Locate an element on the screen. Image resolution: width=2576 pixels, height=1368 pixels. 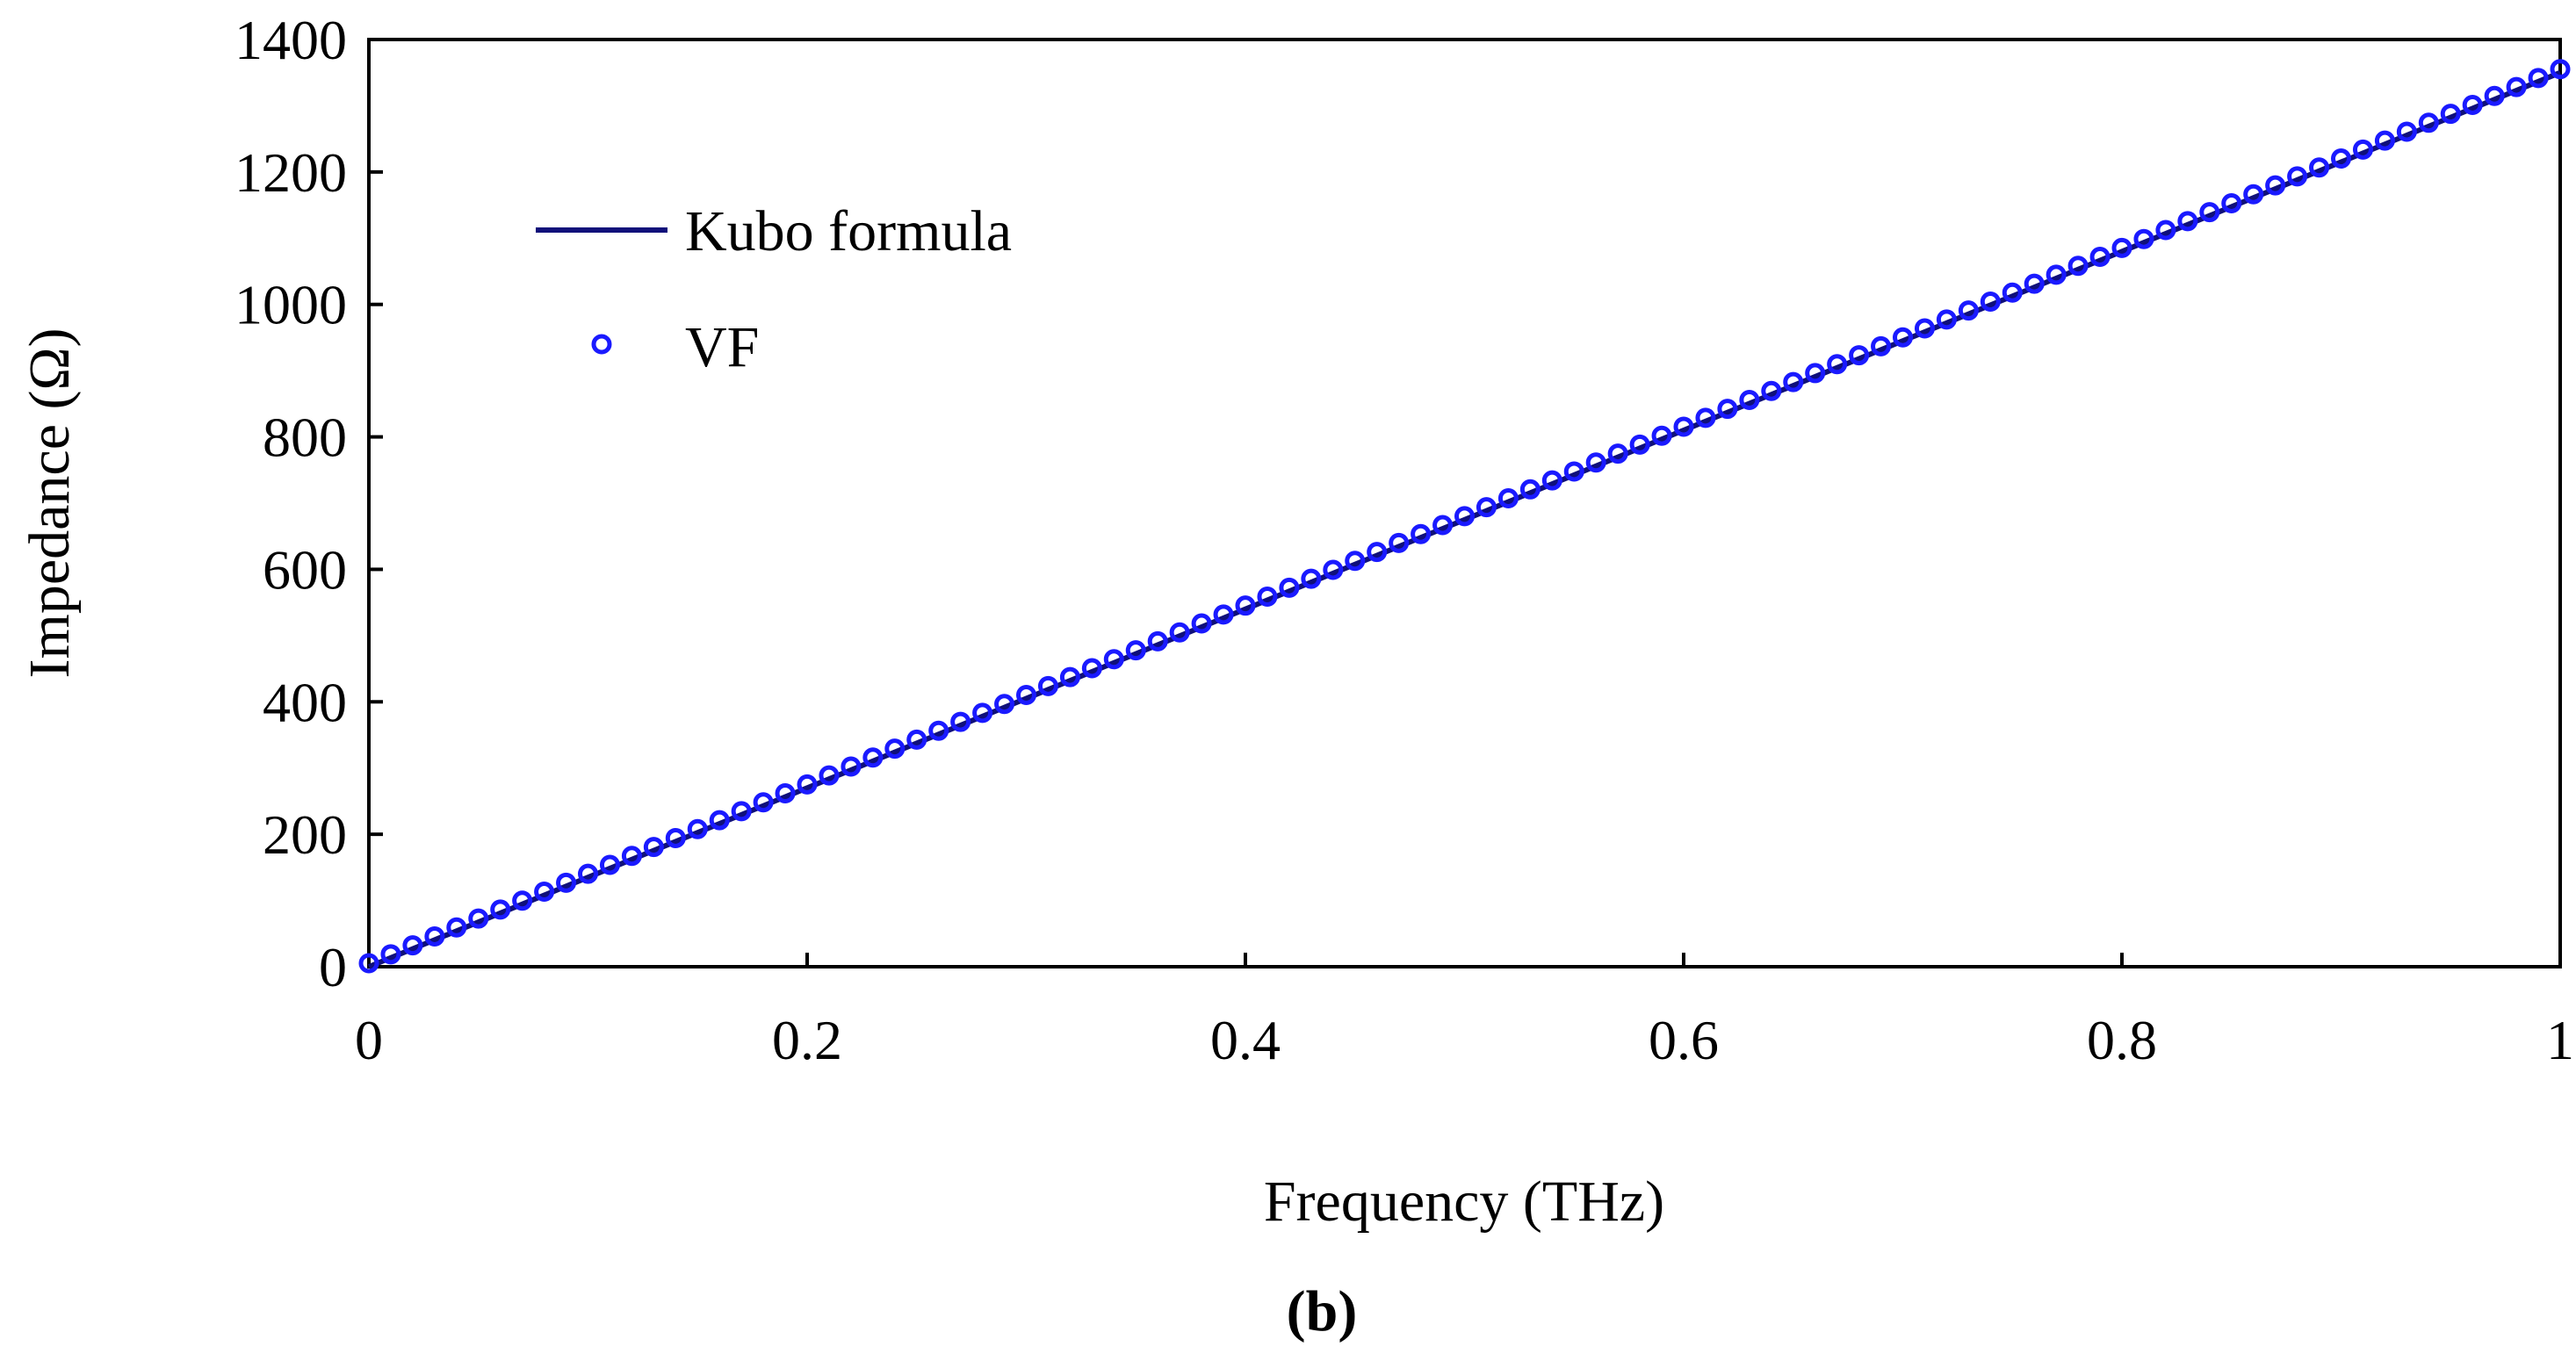
x-ticks: 0 0.2 0.4 0.6 0.8 1 is located at coordinates (1464, 1012).